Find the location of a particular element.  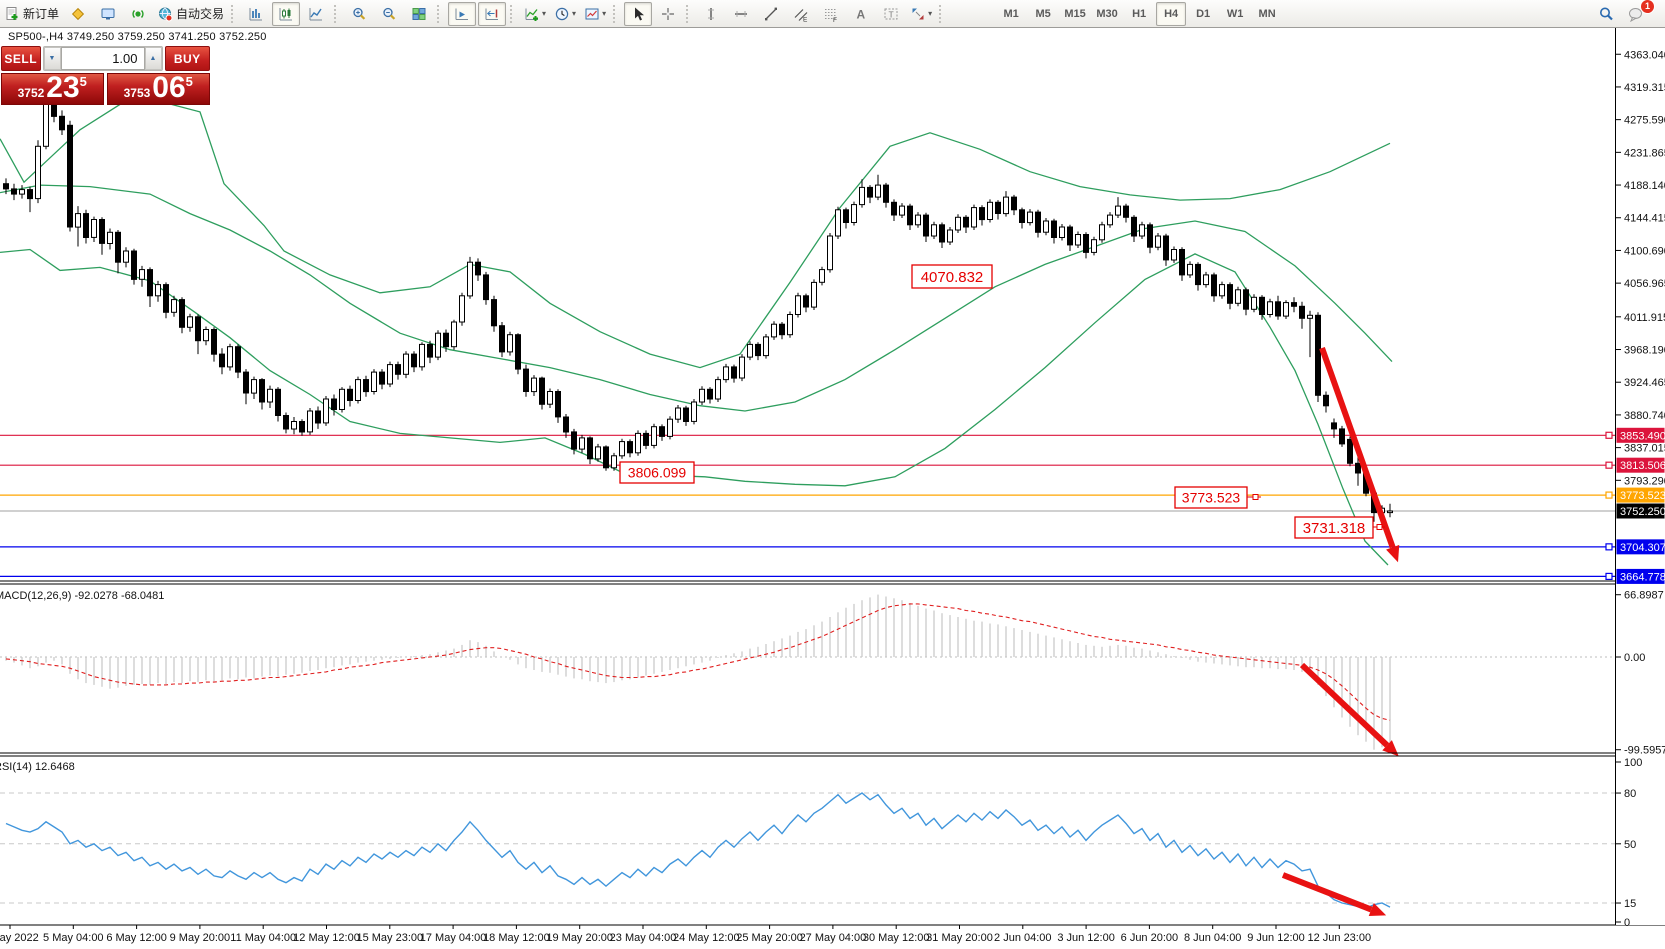

indicators-button: ▾ is located at coordinates (535, 14).